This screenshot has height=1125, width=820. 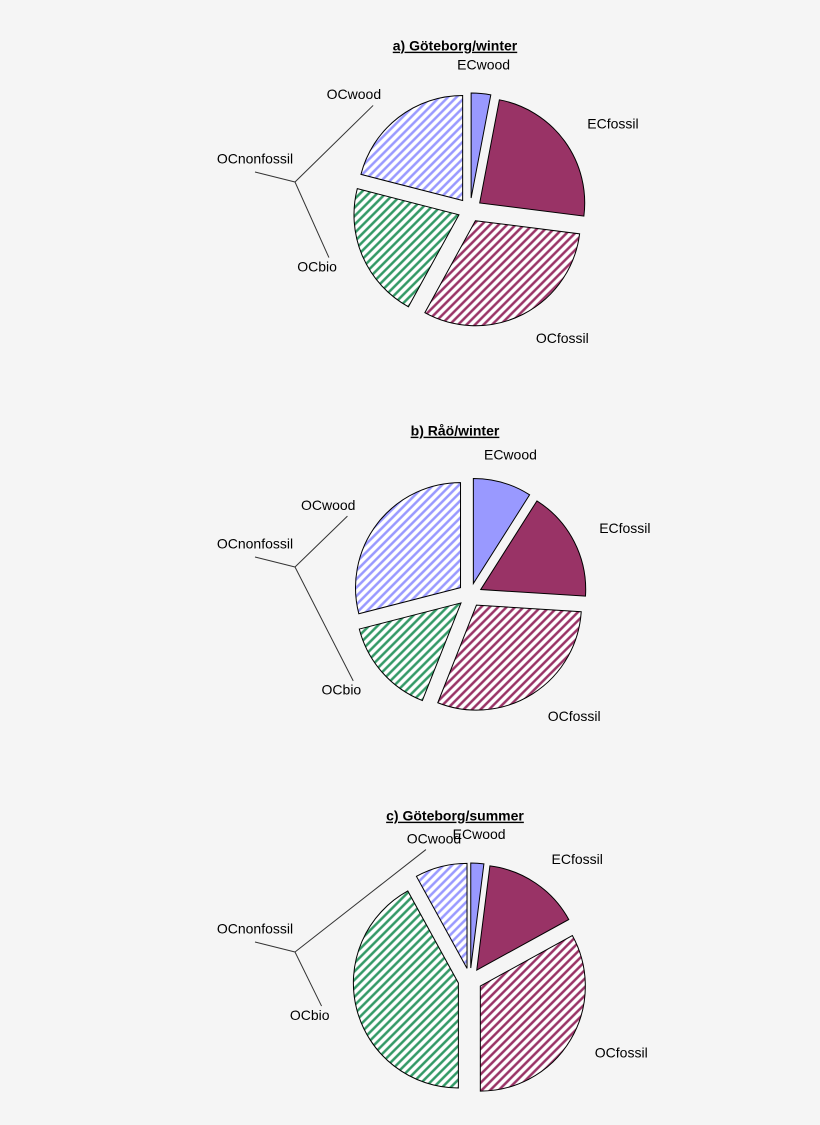 What do you see at coordinates (455, 431) in the screenshot?
I see `chart-title: b) Råö/winter` at bounding box center [455, 431].